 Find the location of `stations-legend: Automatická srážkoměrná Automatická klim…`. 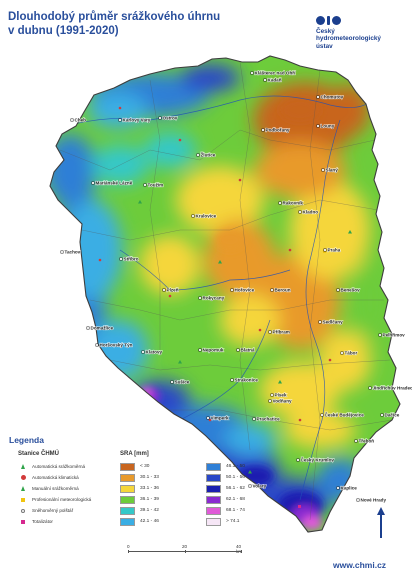

stations-legend: Automatická srážkoměrná Automatická klim… is located at coordinates (54, 494).